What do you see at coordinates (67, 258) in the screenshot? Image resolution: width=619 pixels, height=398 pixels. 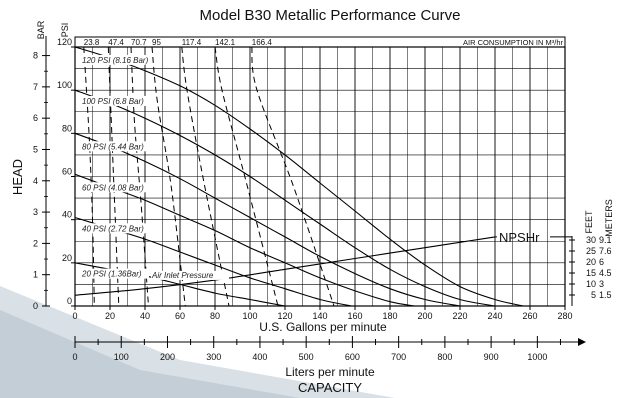 I see `psi-tick-label: 20` at bounding box center [67, 258].